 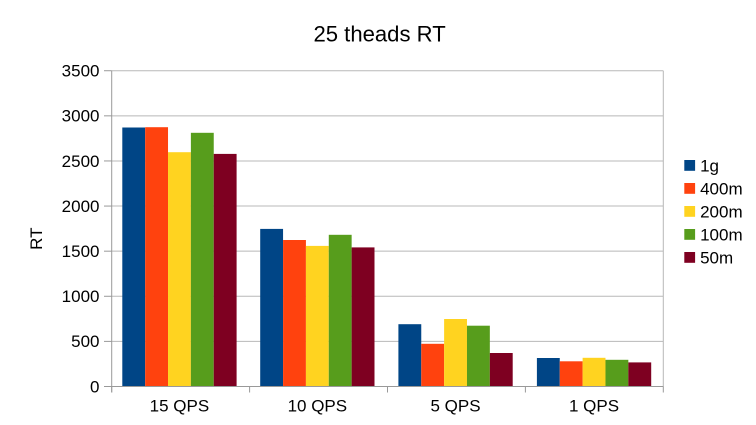 What do you see at coordinates (81, 116) in the screenshot?
I see `svg-text: 3000` at bounding box center [81, 116].